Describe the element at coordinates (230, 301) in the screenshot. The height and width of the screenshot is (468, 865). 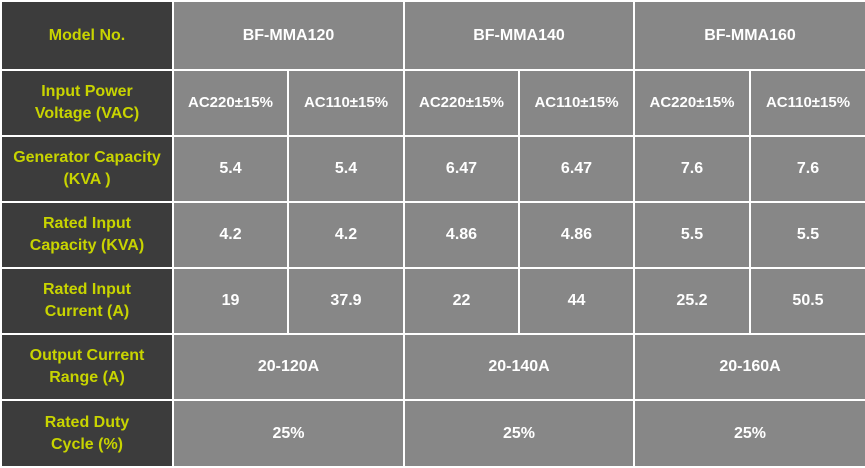
I see `rated-input-current-cell: 19` at that location.